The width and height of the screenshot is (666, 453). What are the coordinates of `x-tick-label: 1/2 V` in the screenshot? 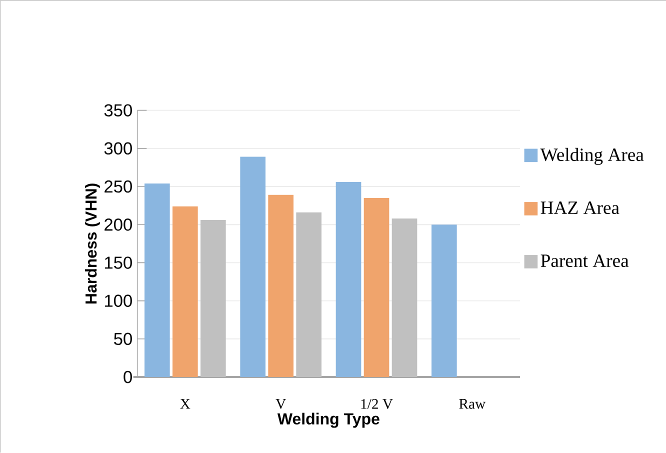 It's located at (377, 404).